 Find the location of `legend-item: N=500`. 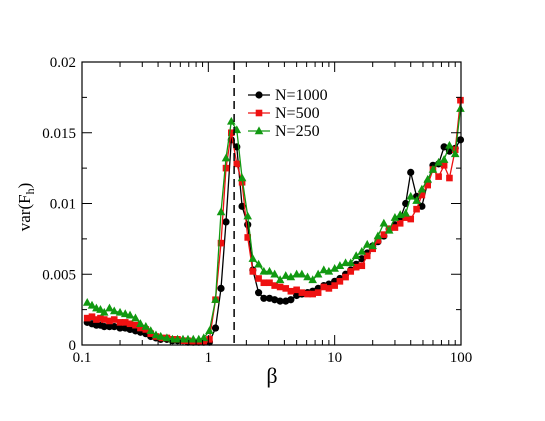

legend-item: N=500 is located at coordinates (284, 113).